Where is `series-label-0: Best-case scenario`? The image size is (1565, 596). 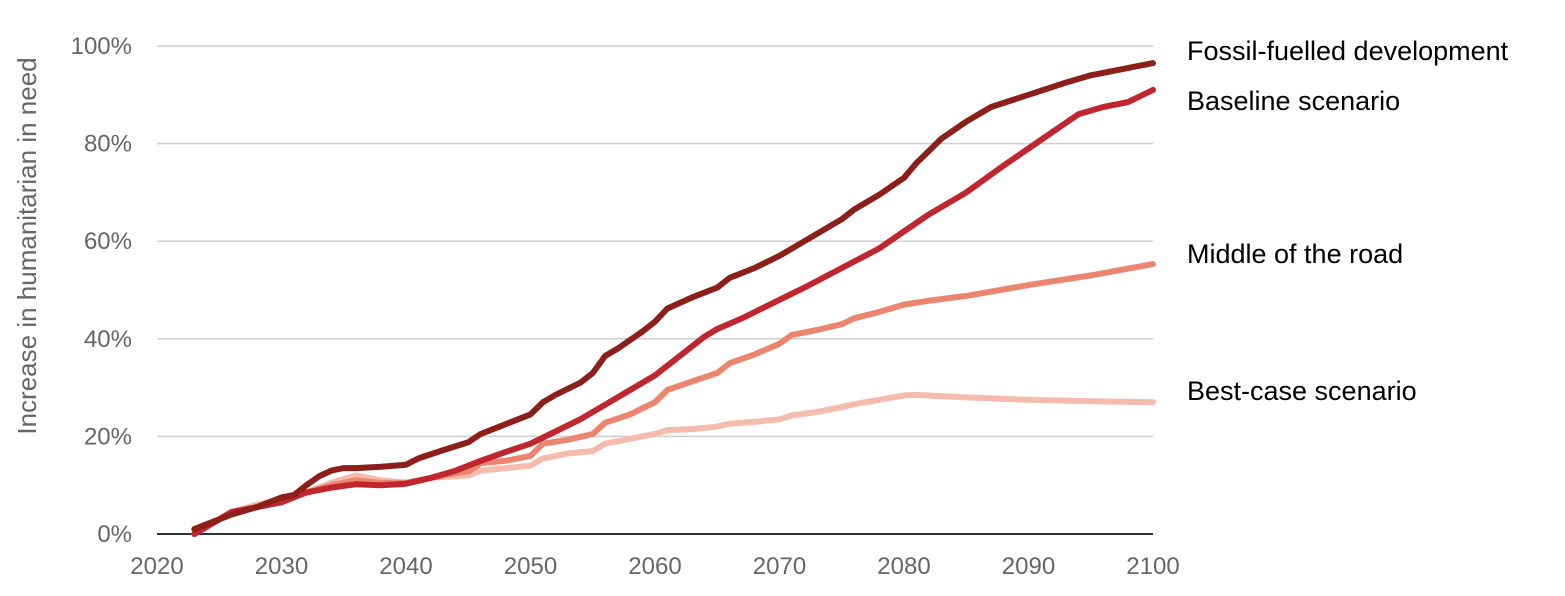 series-label-0: Best-case scenario is located at coordinates (1302, 391).